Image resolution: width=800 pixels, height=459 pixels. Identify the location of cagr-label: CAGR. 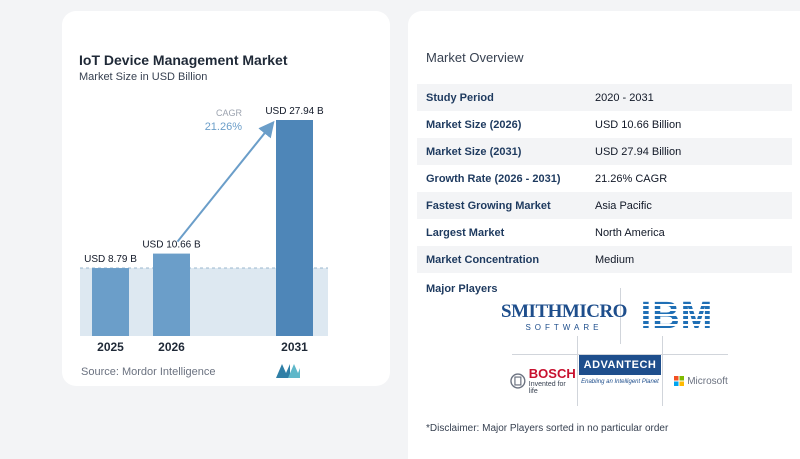
(229, 113).